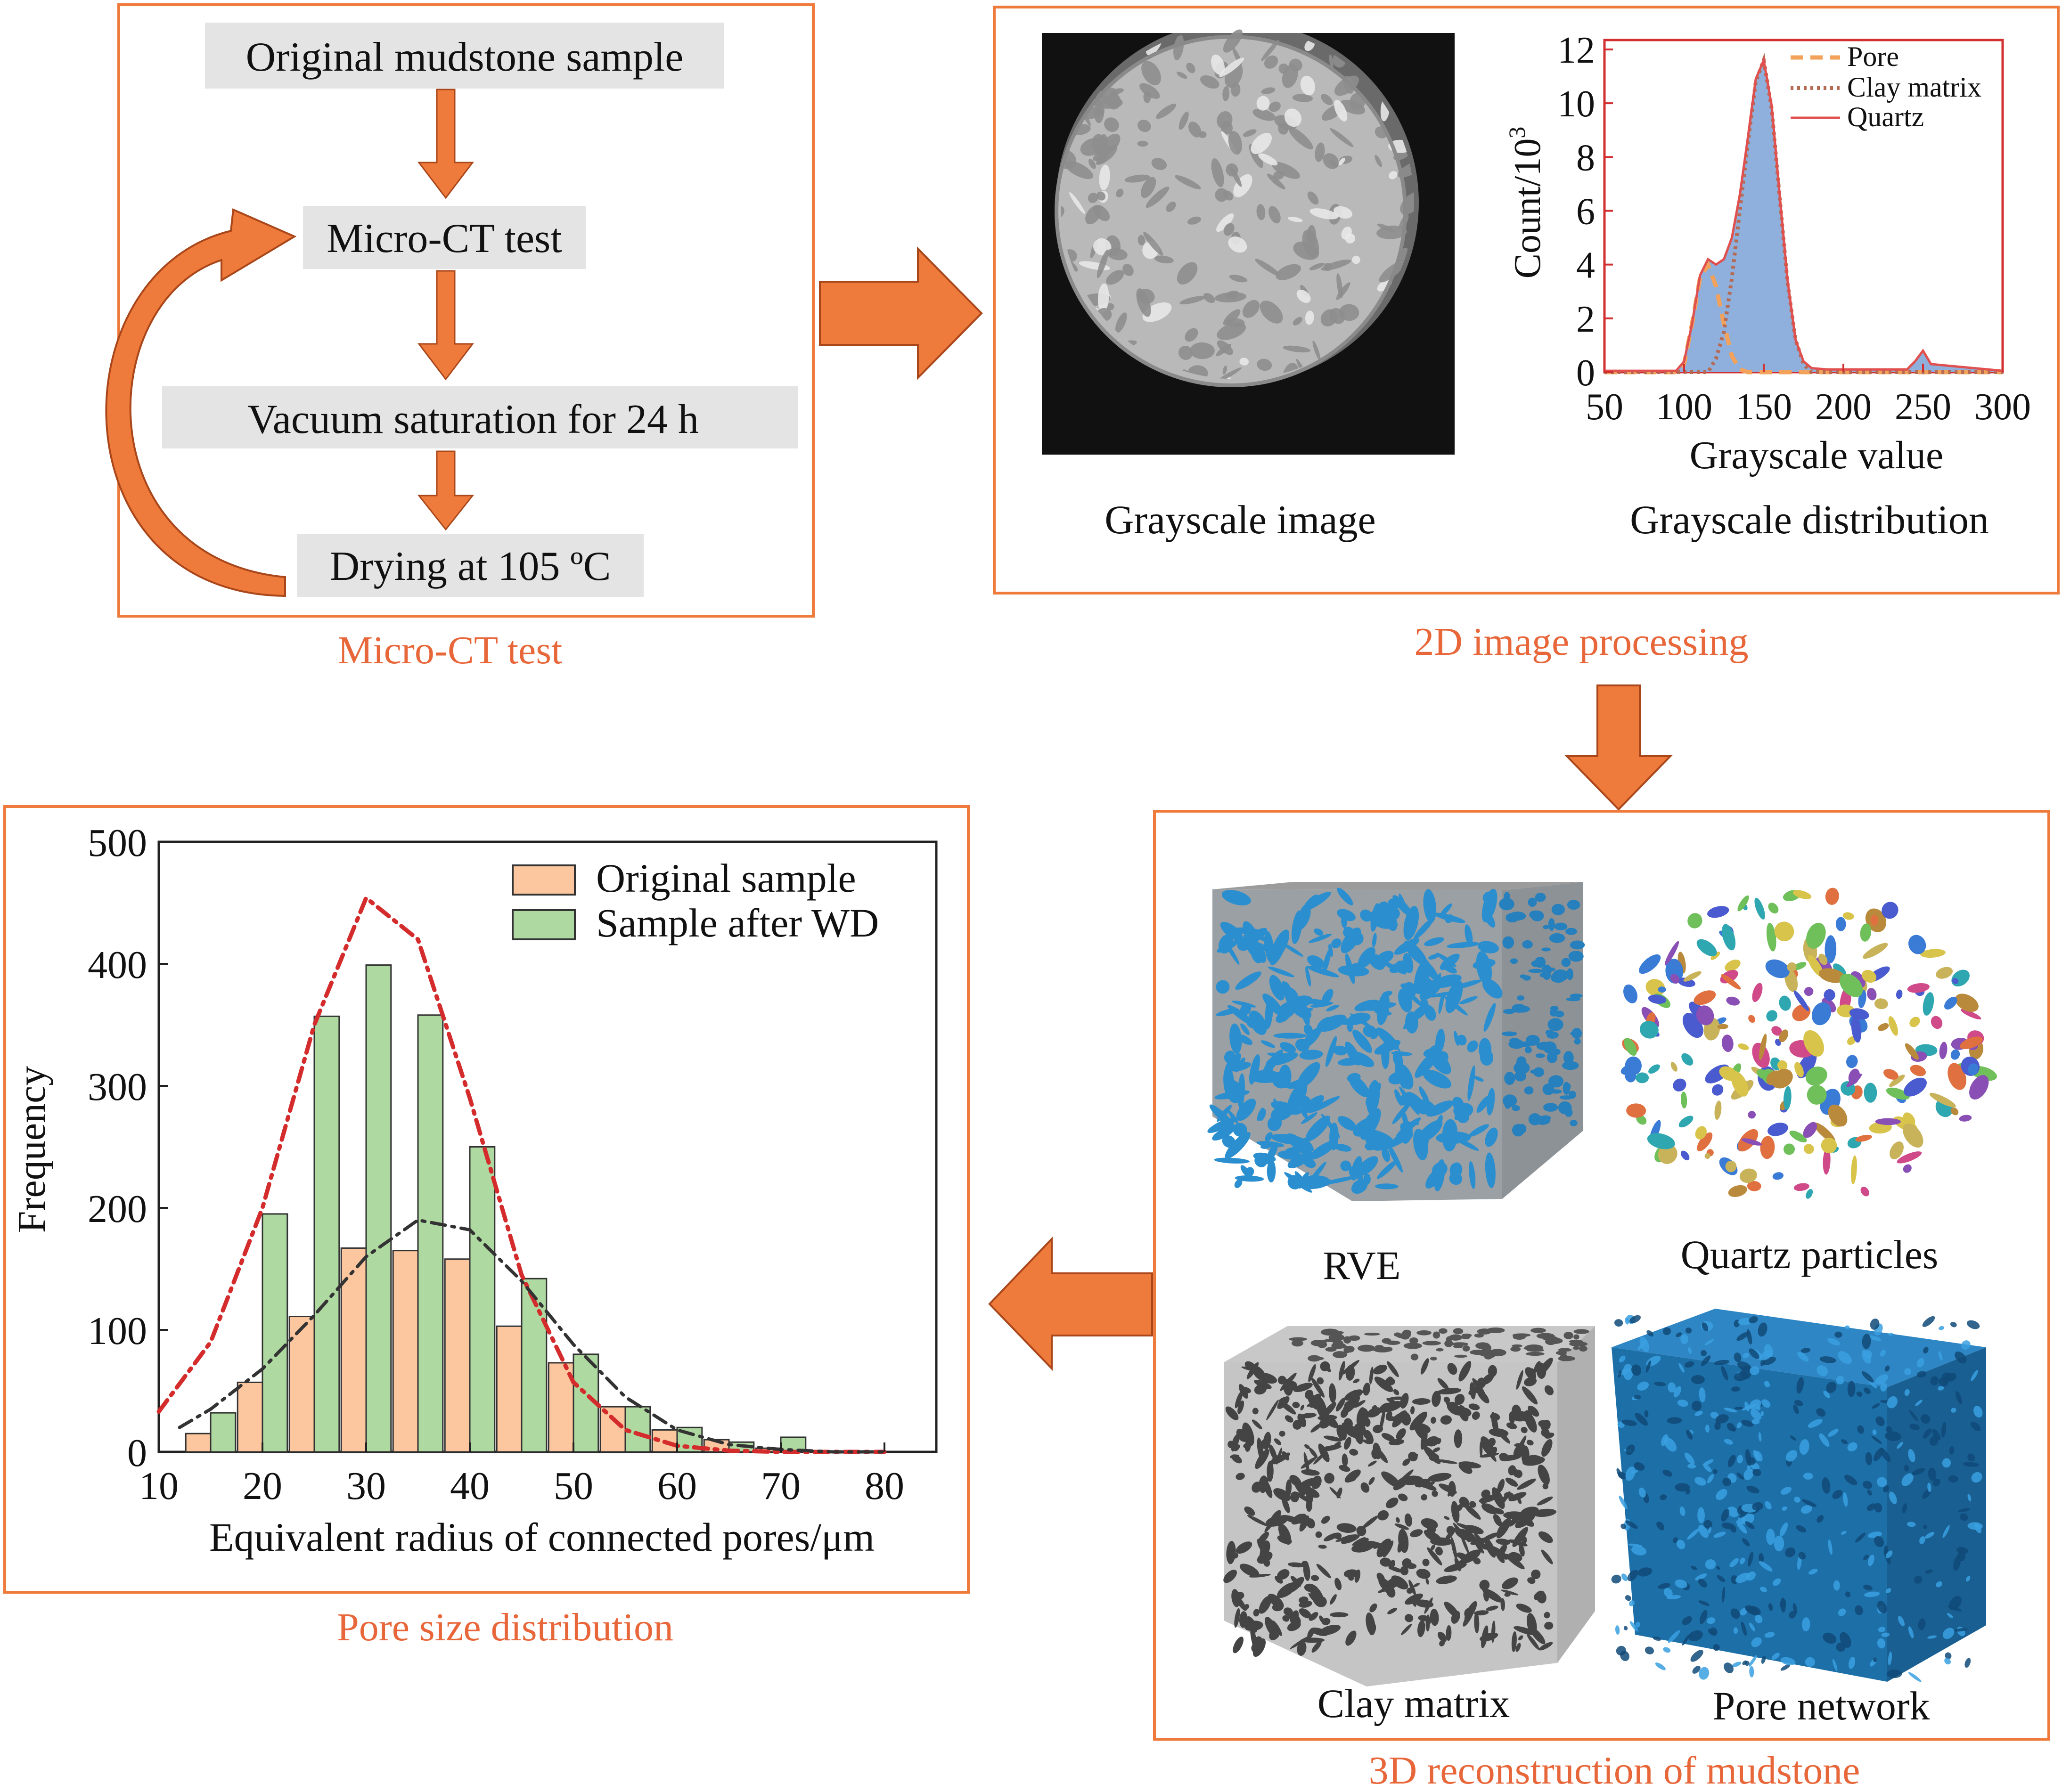 The image size is (2062, 1792). I want to click on step-drying-label: Drying at 105 ºC, so click(470, 567).